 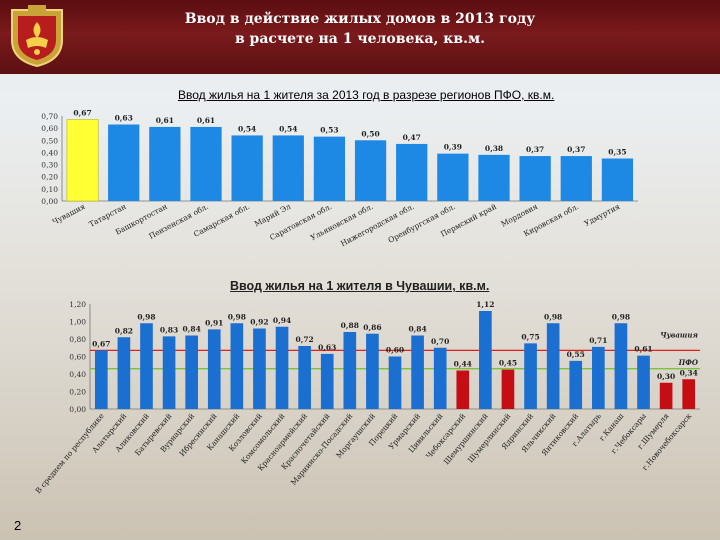 I want to click on c2-data-label: 0,75, so click(x=530, y=336).